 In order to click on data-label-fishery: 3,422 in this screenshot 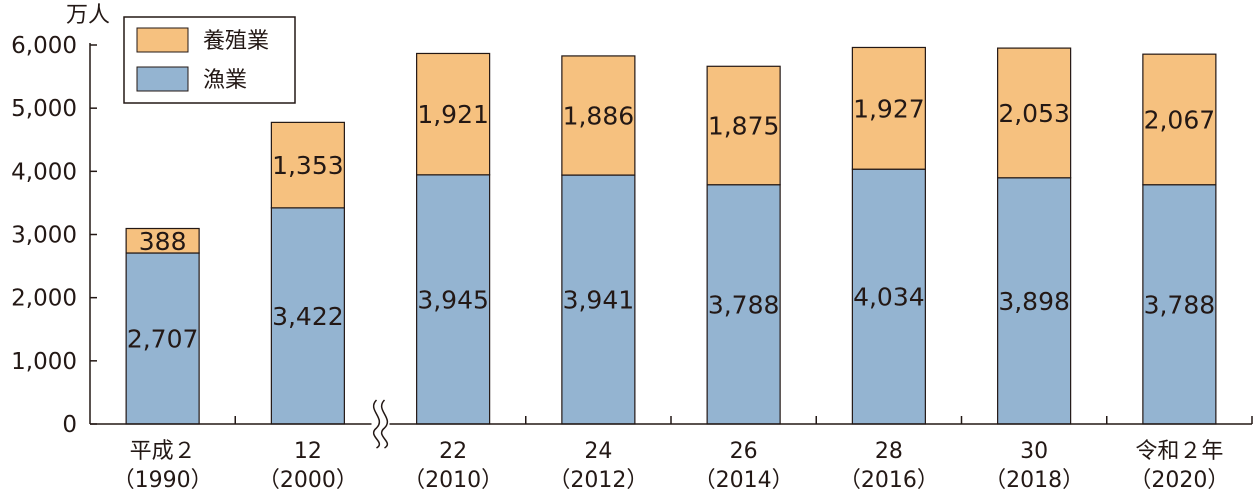, I will do `click(308, 316)`.